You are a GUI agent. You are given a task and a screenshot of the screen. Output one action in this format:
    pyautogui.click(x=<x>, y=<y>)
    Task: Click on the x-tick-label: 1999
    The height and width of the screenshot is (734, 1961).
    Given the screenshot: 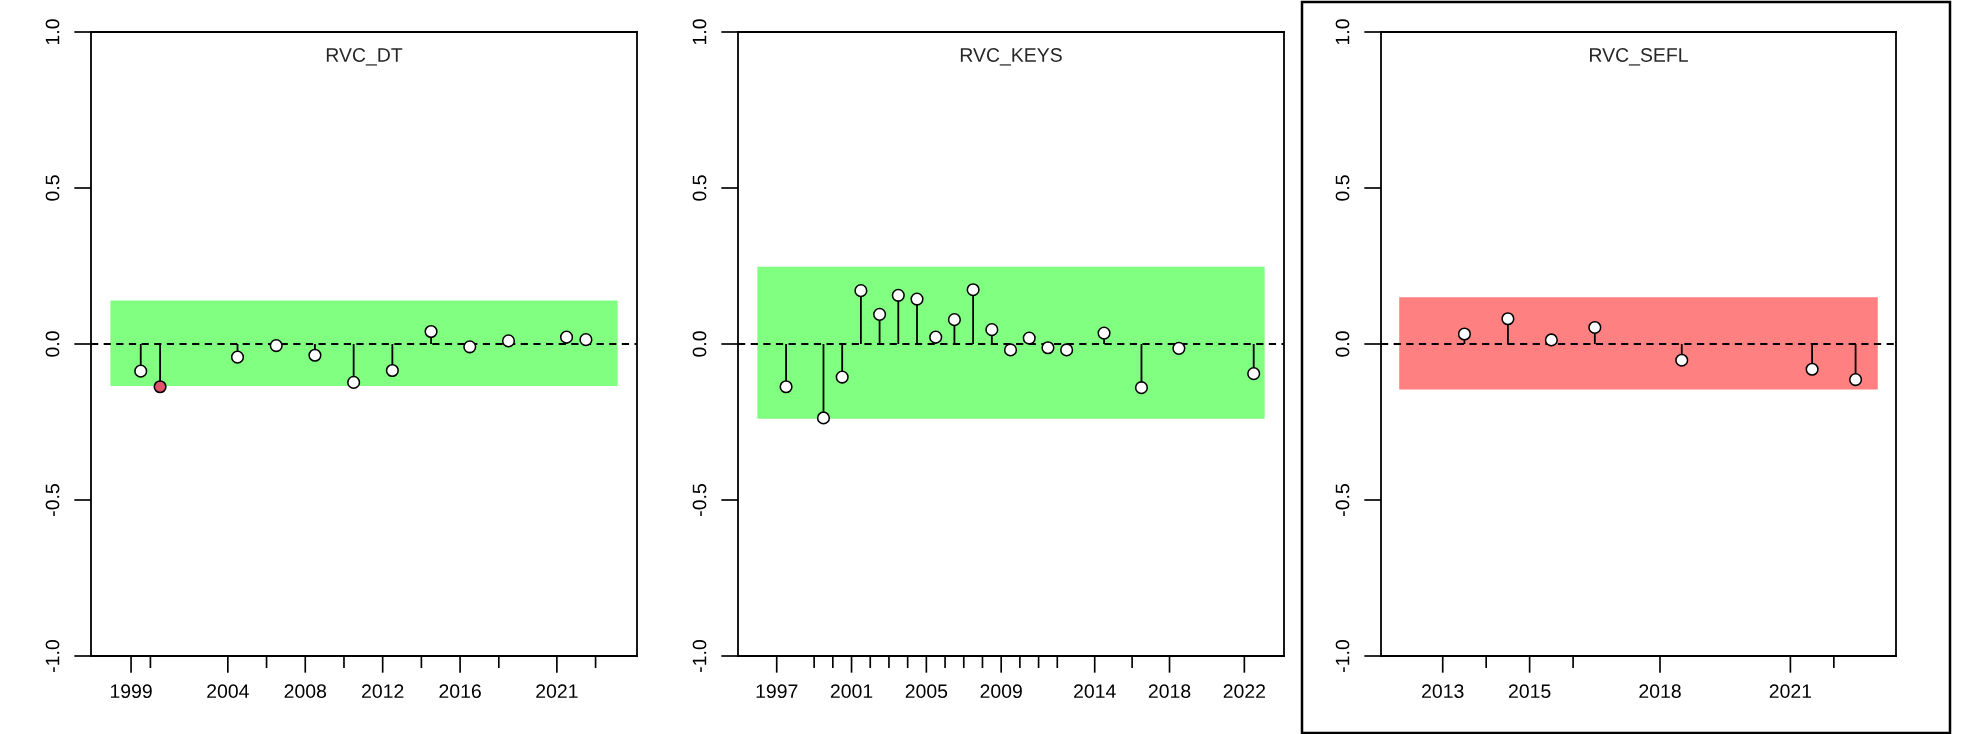 What is the action you would take?
    pyautogui.click(x=131, y=691)
    